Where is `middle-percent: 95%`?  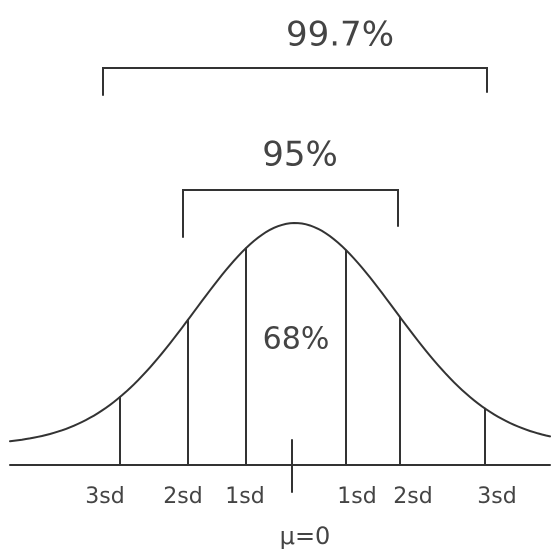
middle-percent: 95% is located at coordinates (300, 155).